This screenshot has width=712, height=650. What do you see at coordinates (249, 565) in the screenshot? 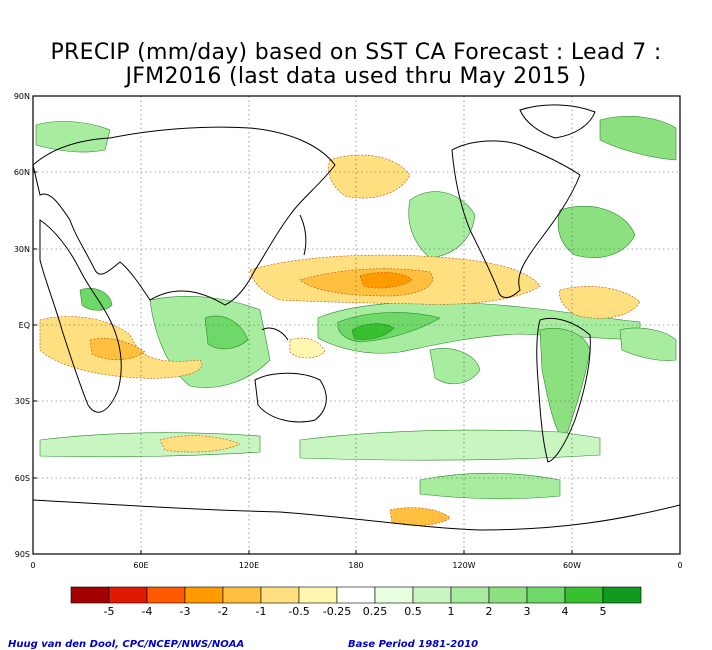
I see `lon-tick-label: 120E` at bounding box center [249, 565].